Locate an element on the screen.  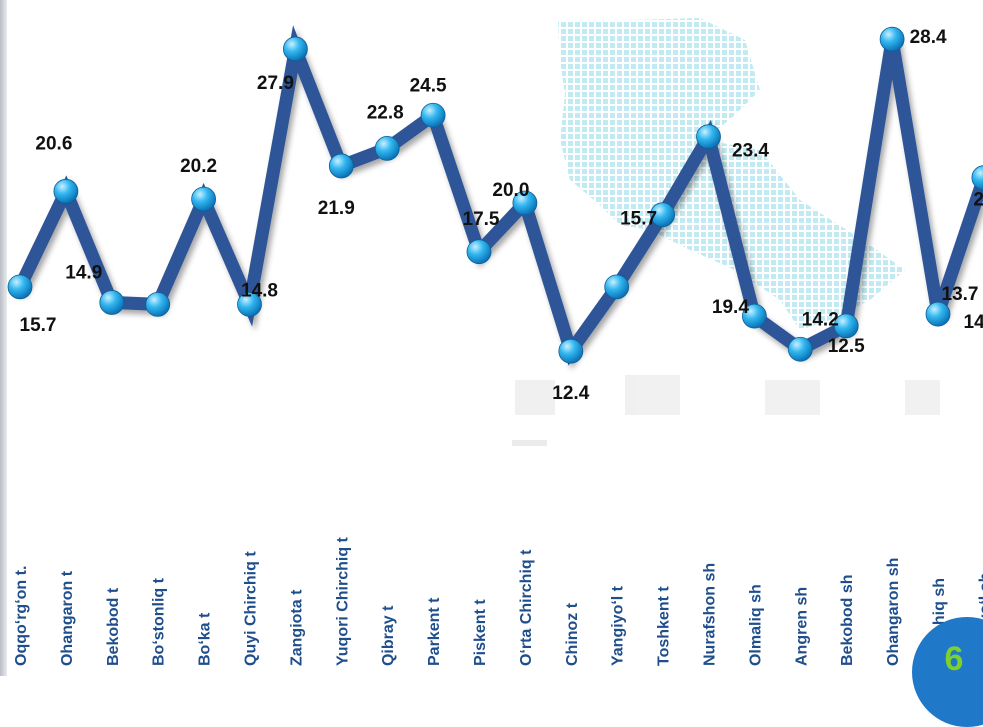
faint-background-shapes is located at coordinates (726, 410).